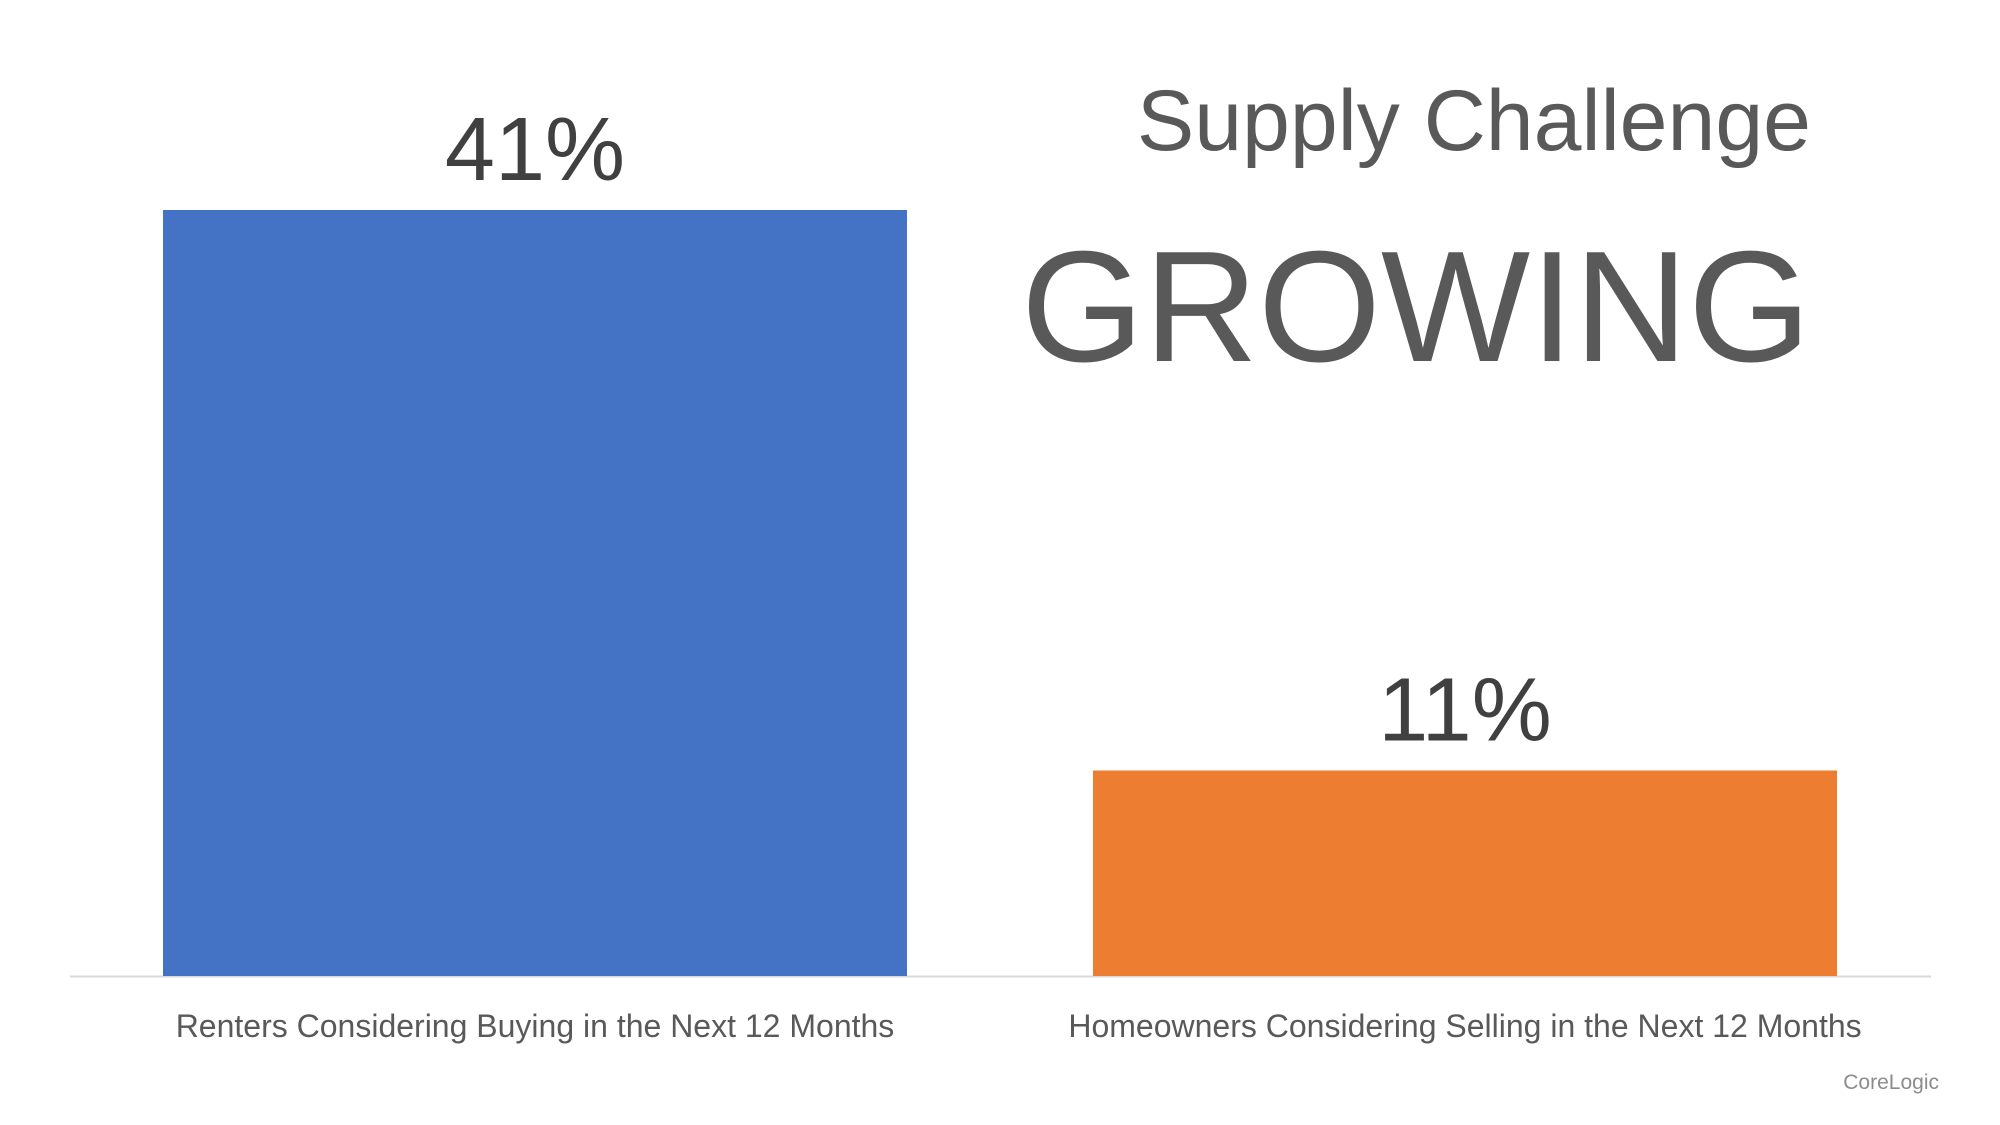 This screenshot has width=2000, height=1125. What do you see at coordinates (1465, 873) in the screenshot?
I see `bar` at bounding box center [1465, 873].